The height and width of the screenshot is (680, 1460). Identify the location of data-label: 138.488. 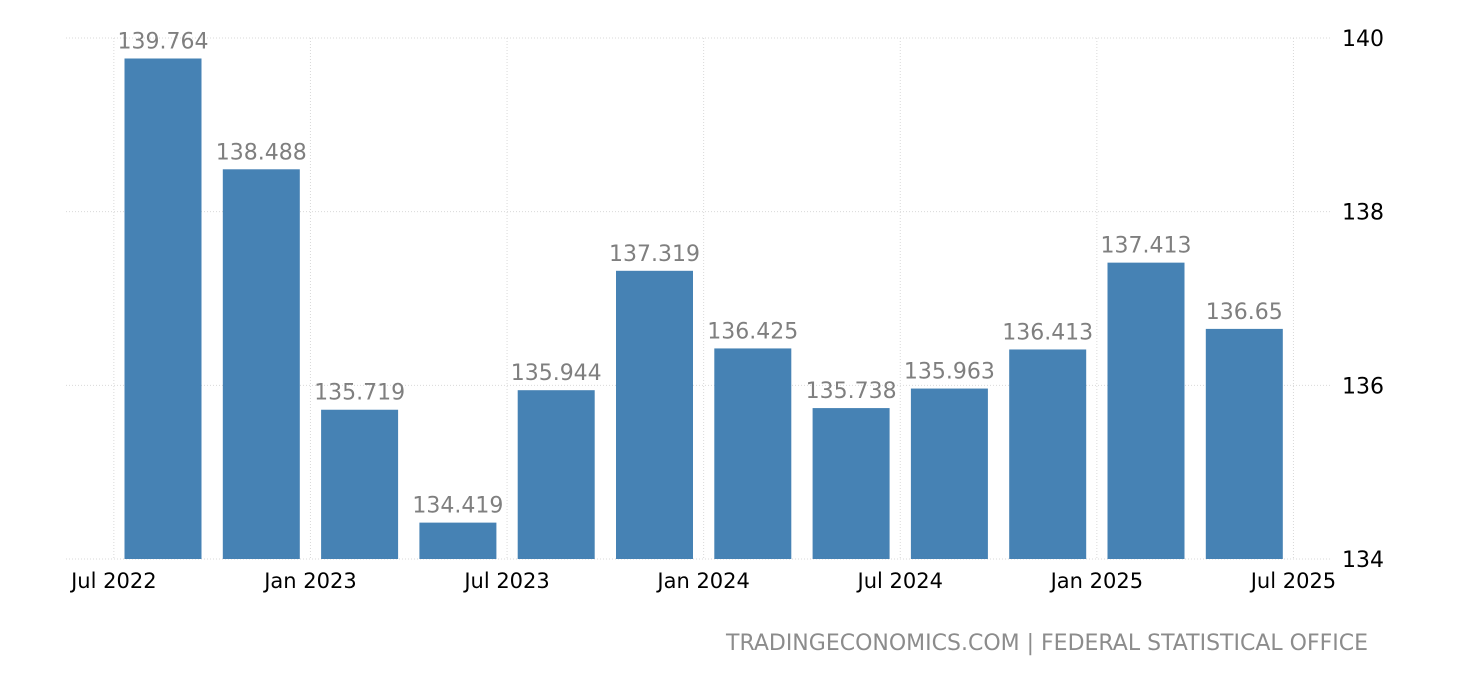
(261, 152).